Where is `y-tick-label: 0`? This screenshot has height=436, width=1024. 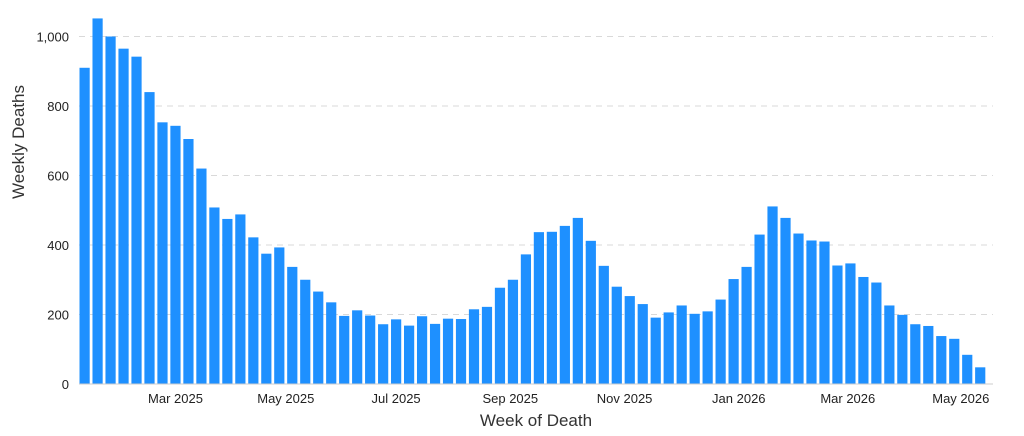 y-tick-label: 0 is located at coordinates (65, 384).